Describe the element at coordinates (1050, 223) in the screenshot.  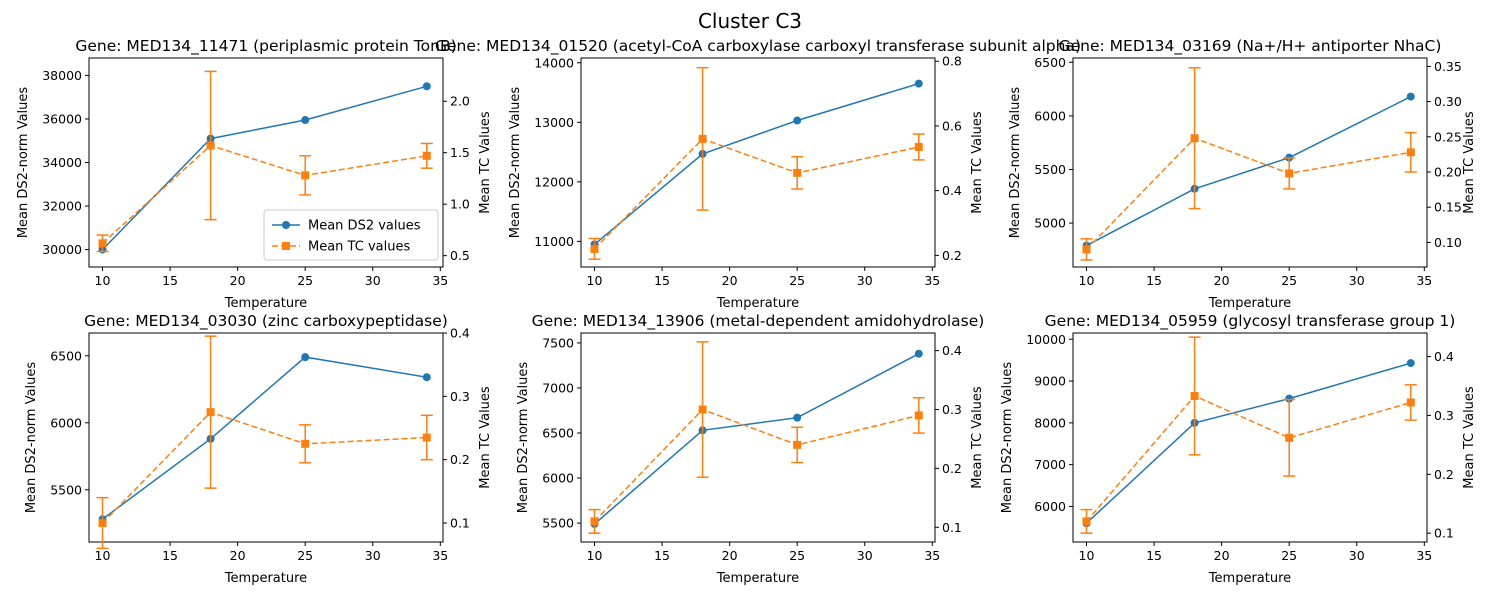
I see `y-left-tick-label: 5000` at that location.